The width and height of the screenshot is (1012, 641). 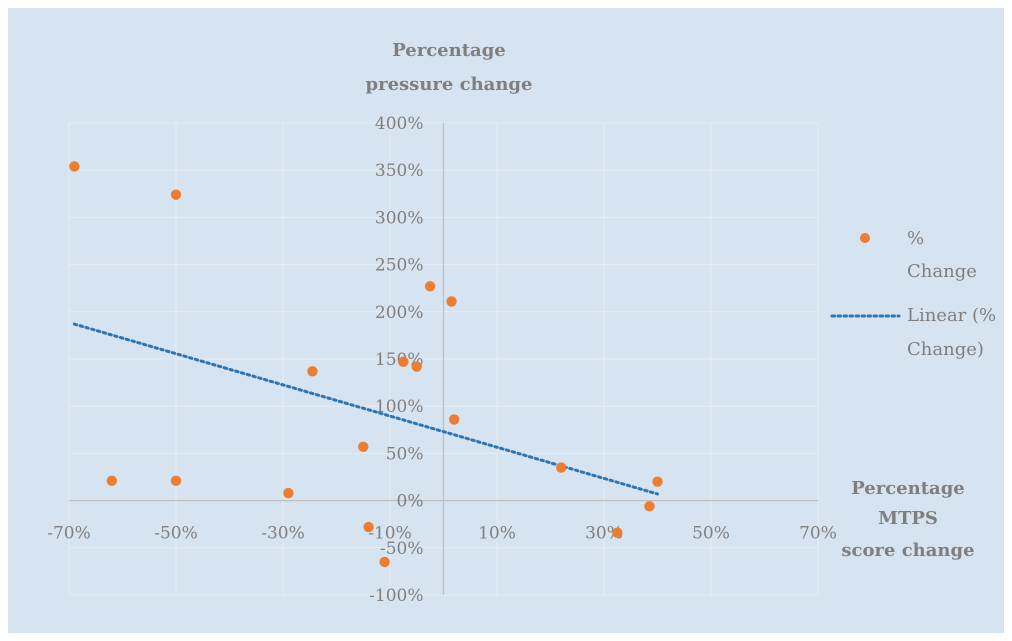 I want to click on y-axis-title-line-2: pressure change, so click(x=449, y=84).